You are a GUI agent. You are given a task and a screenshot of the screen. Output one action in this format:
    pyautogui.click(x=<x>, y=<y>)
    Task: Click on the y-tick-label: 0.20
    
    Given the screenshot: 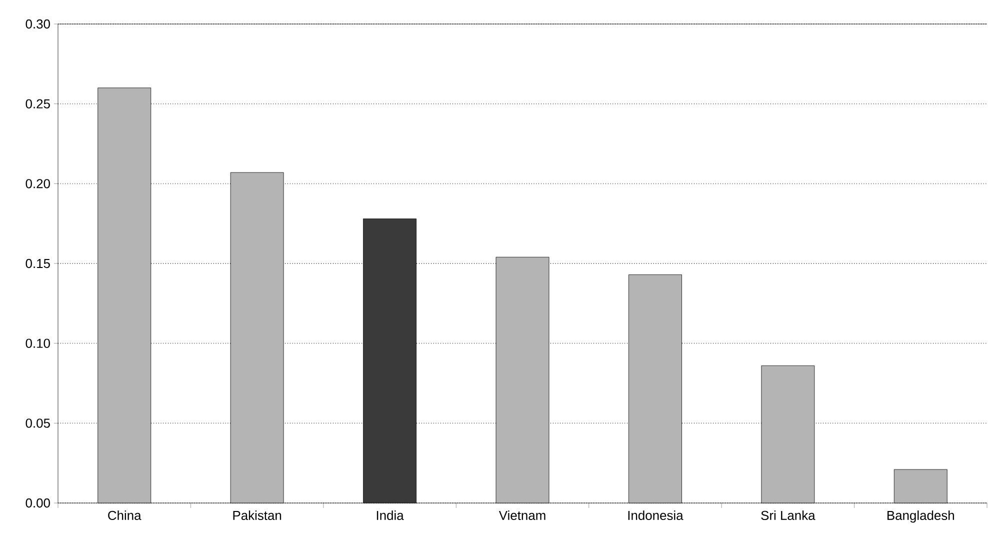 What is the action you would take?
    pyautogui.click(x=38, y=183)
    